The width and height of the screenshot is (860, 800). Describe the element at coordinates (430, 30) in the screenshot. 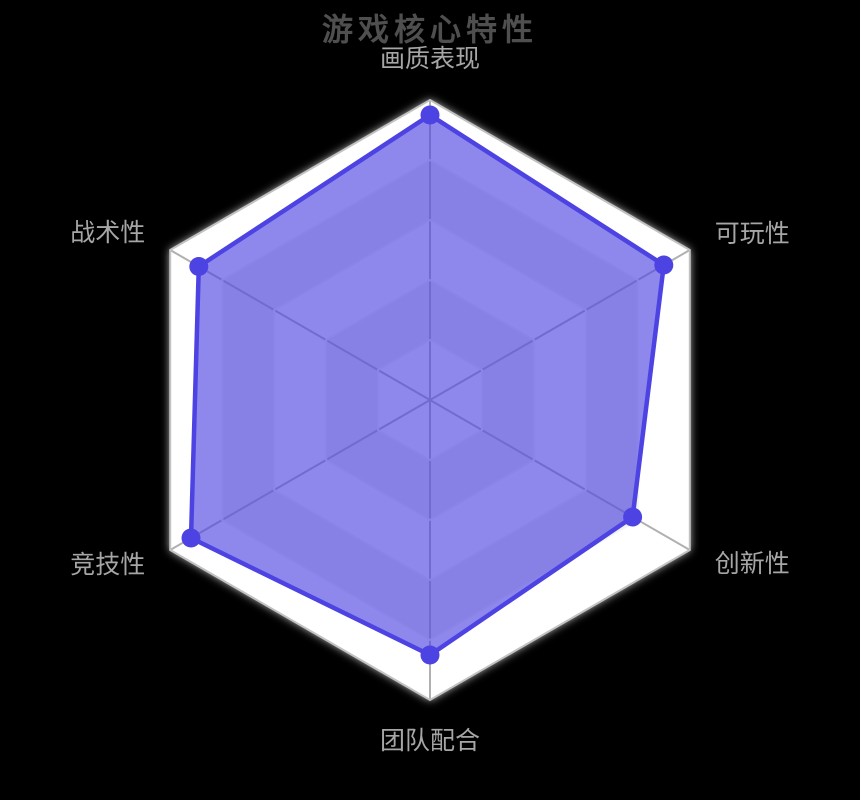

I see `chart-title: 游戏核心特性` at that location.